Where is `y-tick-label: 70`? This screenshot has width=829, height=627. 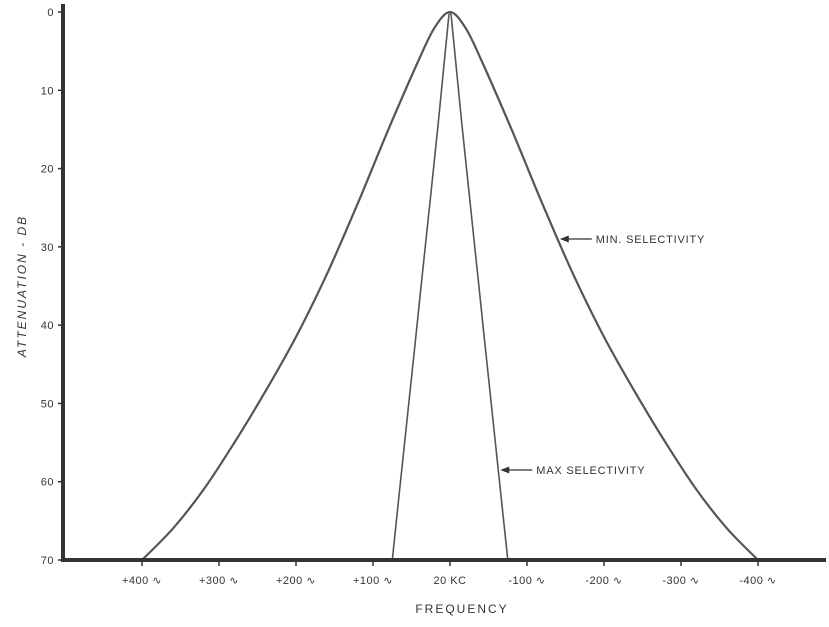
y-tick-label: 70 is located at coordinates (47, 561).